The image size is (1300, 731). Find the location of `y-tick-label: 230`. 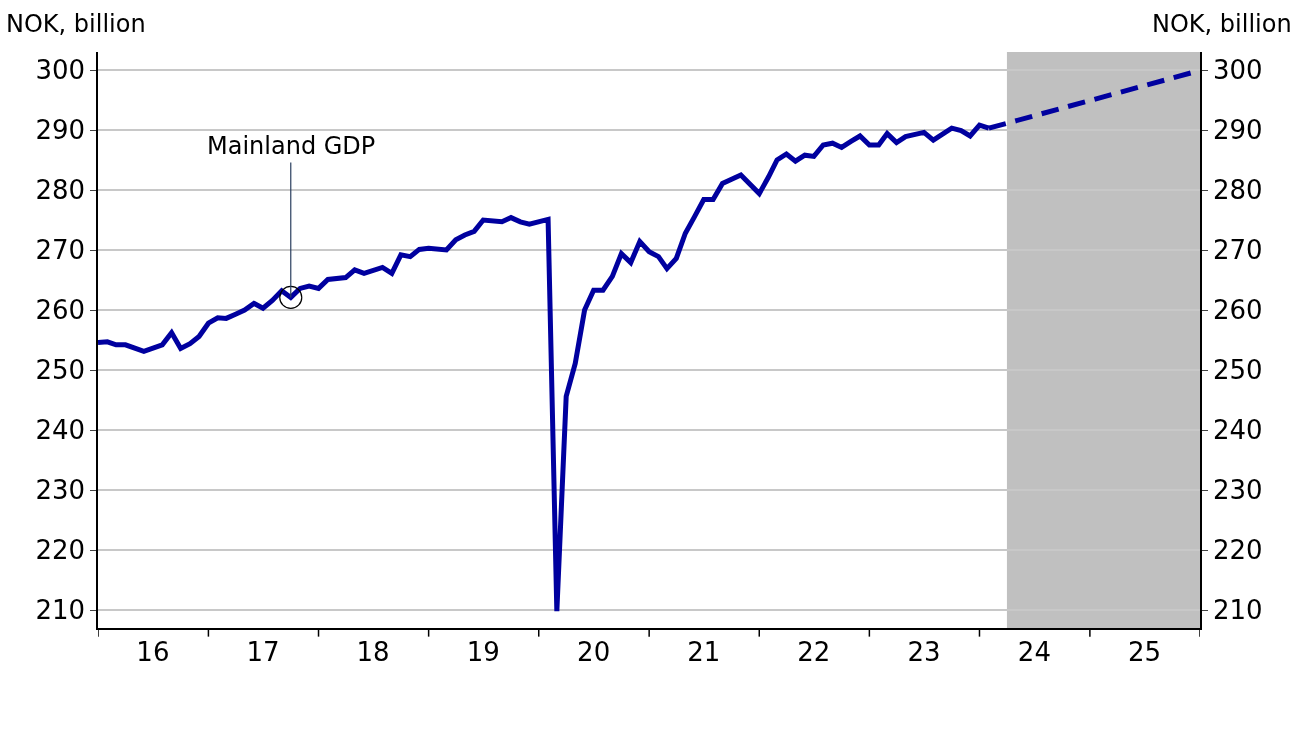

y-tick-label: 230 is located at coordinates (60, 490).